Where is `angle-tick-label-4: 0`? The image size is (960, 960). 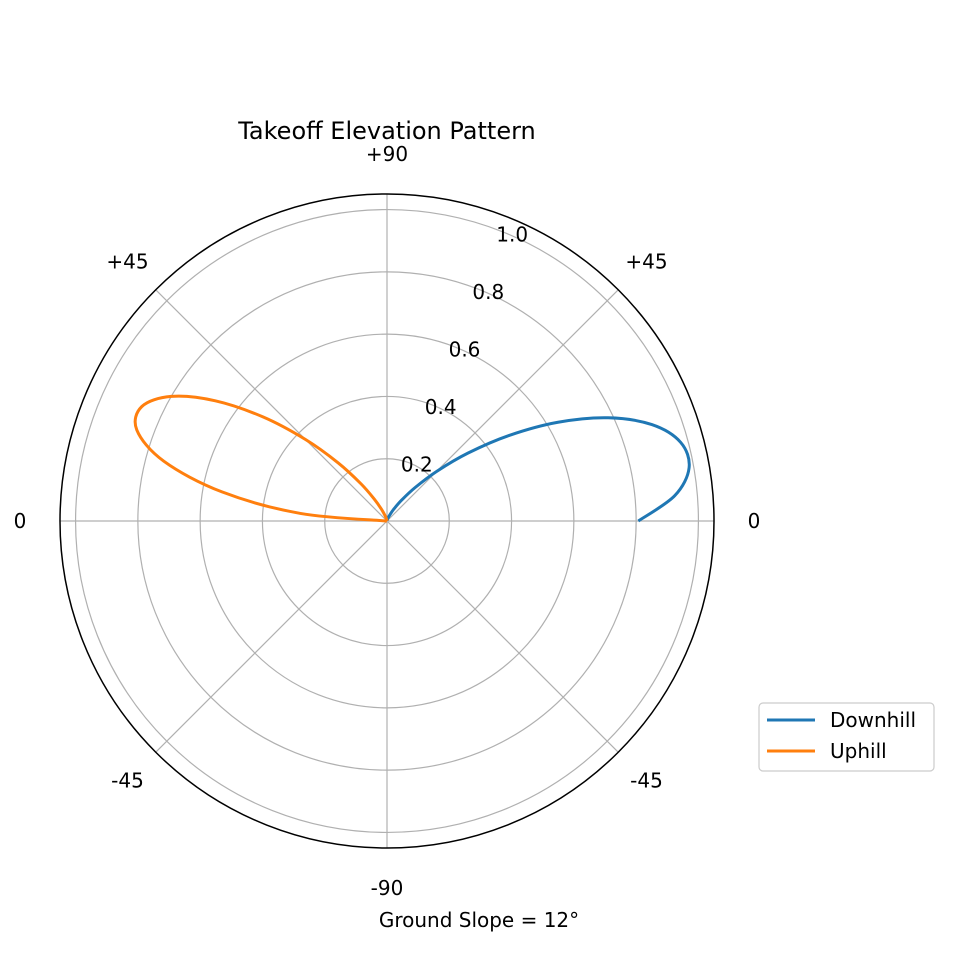 angle-tick-label-4: 0 is located at coordinates (20, 521).